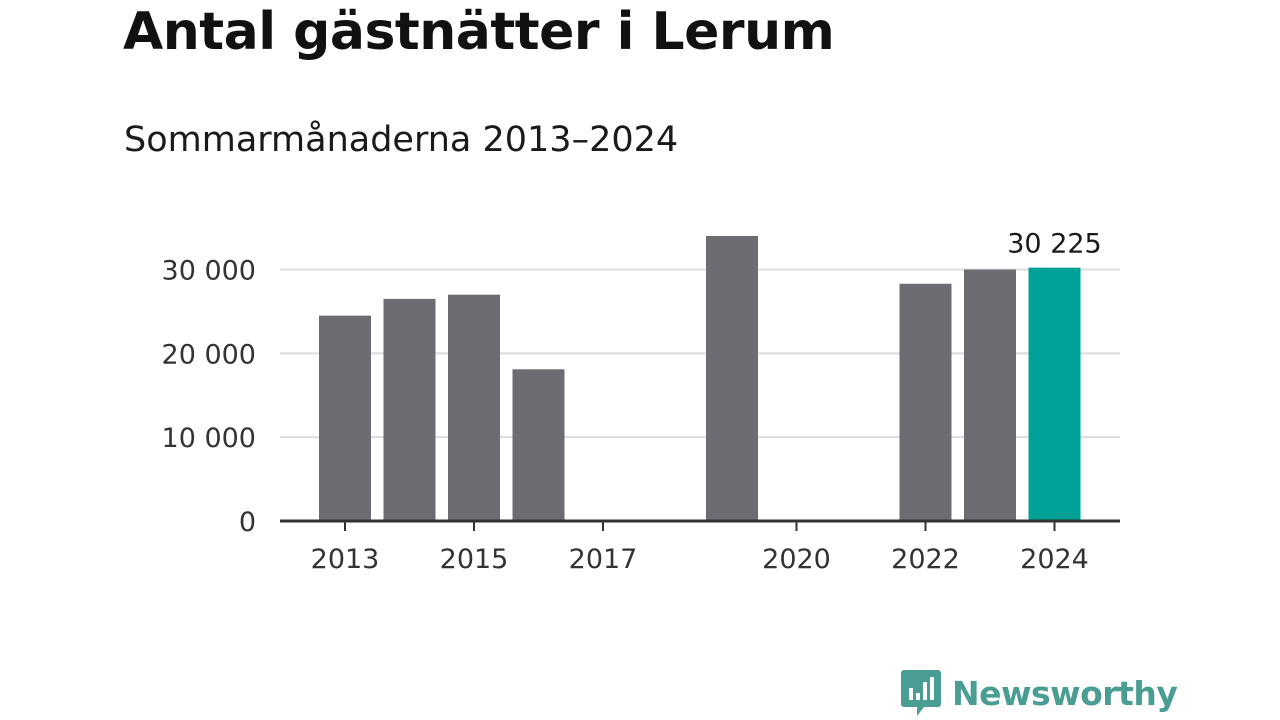  I want to click on y-tick-label: 20 000, so click(209, 354).